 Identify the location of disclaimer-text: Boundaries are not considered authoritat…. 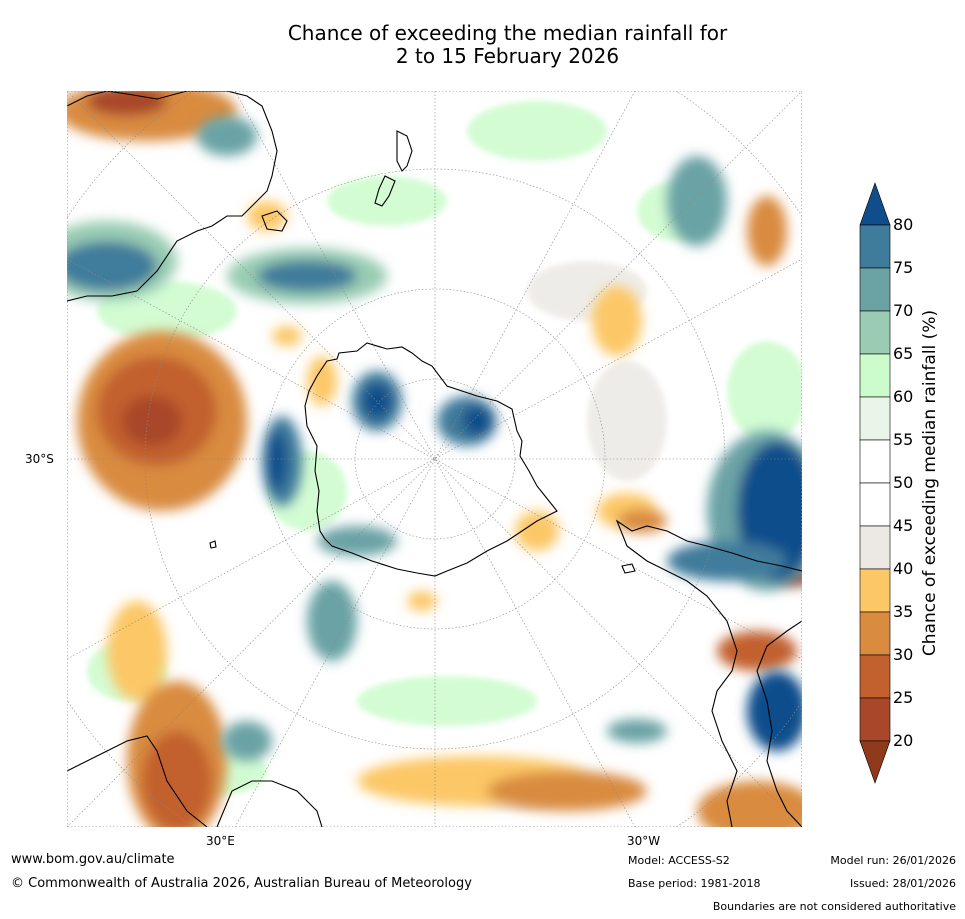
(834, 906).